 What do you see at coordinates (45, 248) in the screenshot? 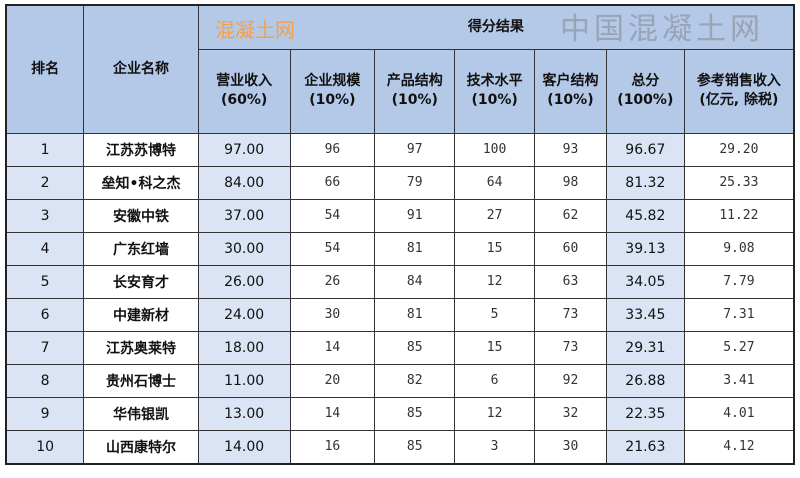
I see `cell-rank: 4` at bounding box center [45, 248].